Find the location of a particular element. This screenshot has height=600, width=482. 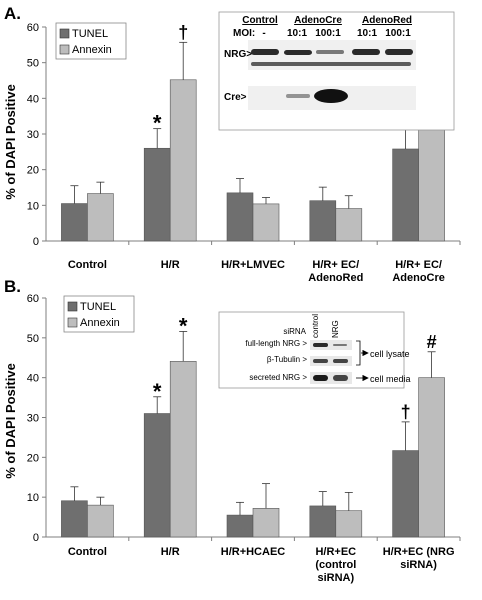

blot-b-row-secreted: secreted NRG > is located at coordinates (278, 377).